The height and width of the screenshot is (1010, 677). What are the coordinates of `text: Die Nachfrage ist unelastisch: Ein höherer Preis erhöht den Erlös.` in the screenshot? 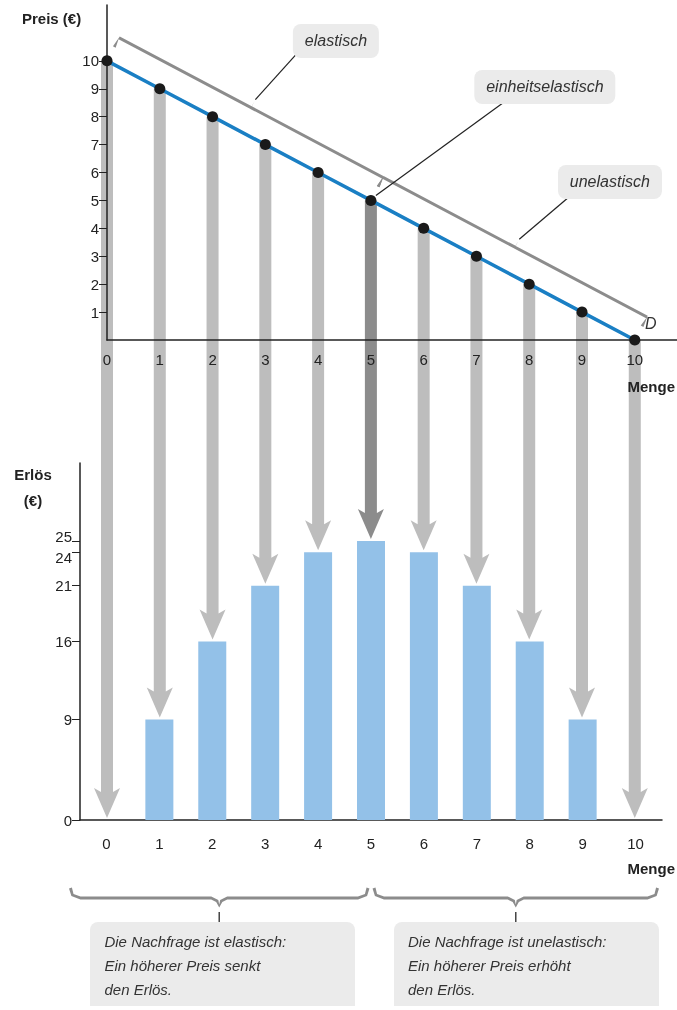 It's located at (526, 964).